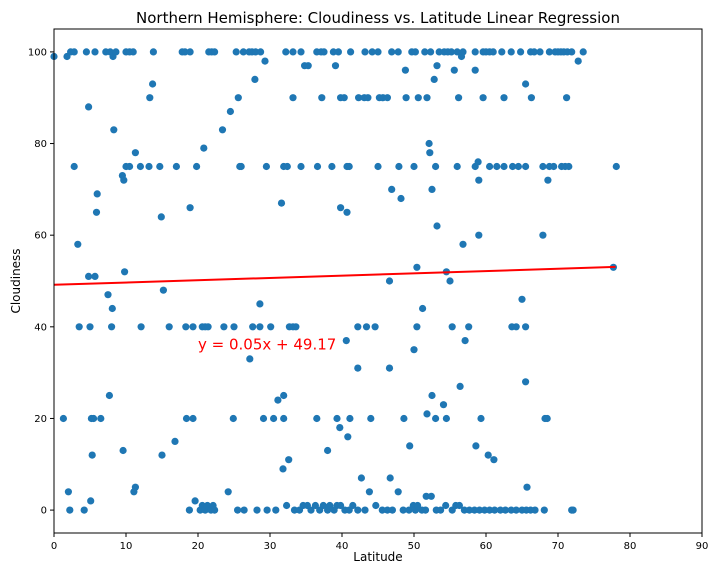  I want to click on y-tick-label: 100, so click(37, 52).